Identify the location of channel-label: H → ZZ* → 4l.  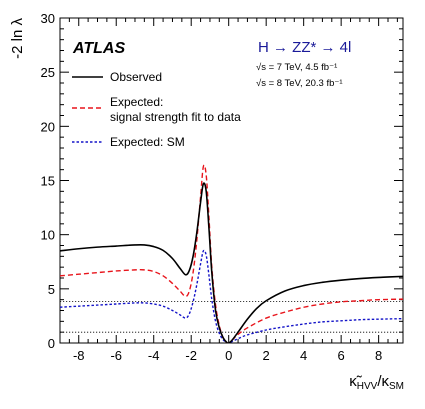
(304, 47).